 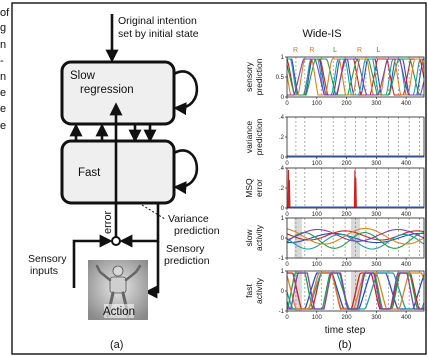 I want to click on x-axis-label: time step, so click(x=345, y=330).